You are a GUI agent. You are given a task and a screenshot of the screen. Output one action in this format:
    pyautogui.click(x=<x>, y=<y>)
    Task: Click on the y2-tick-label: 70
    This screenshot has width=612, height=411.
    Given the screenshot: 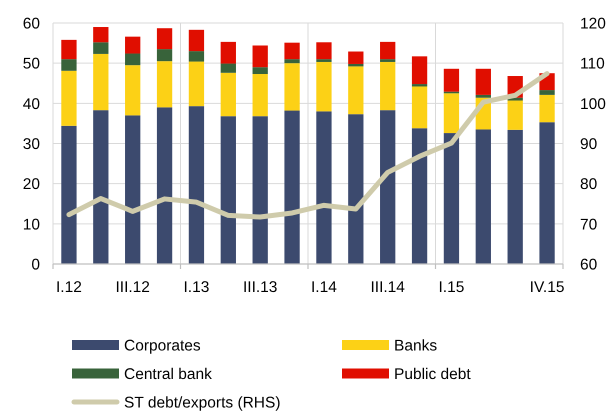 What is the action you would take?
    pyautogui.click(x=589, y=225)
    